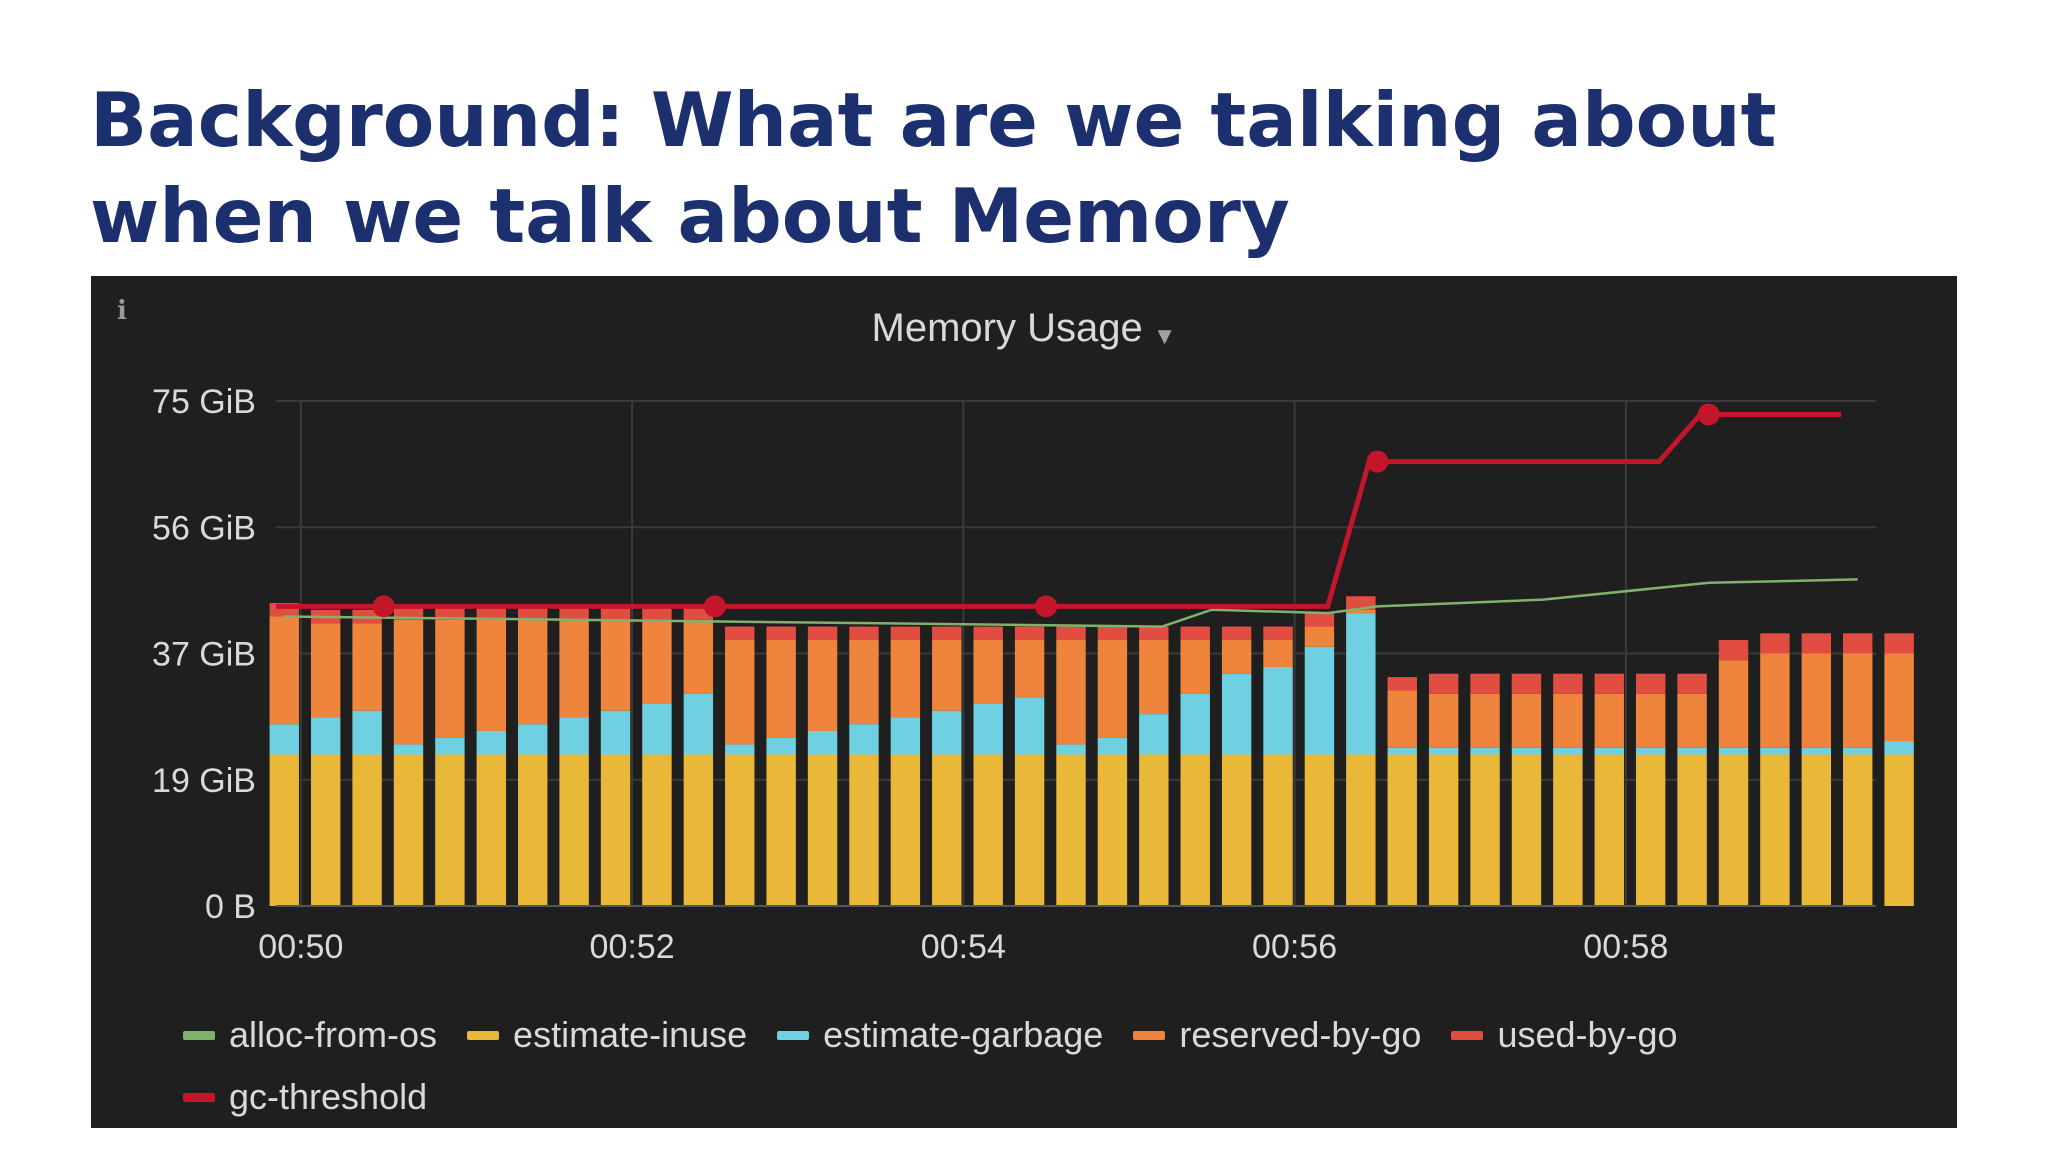  I want to click on legend-item-estimate-inuse: estimate-inuse, so click(607, 1035).